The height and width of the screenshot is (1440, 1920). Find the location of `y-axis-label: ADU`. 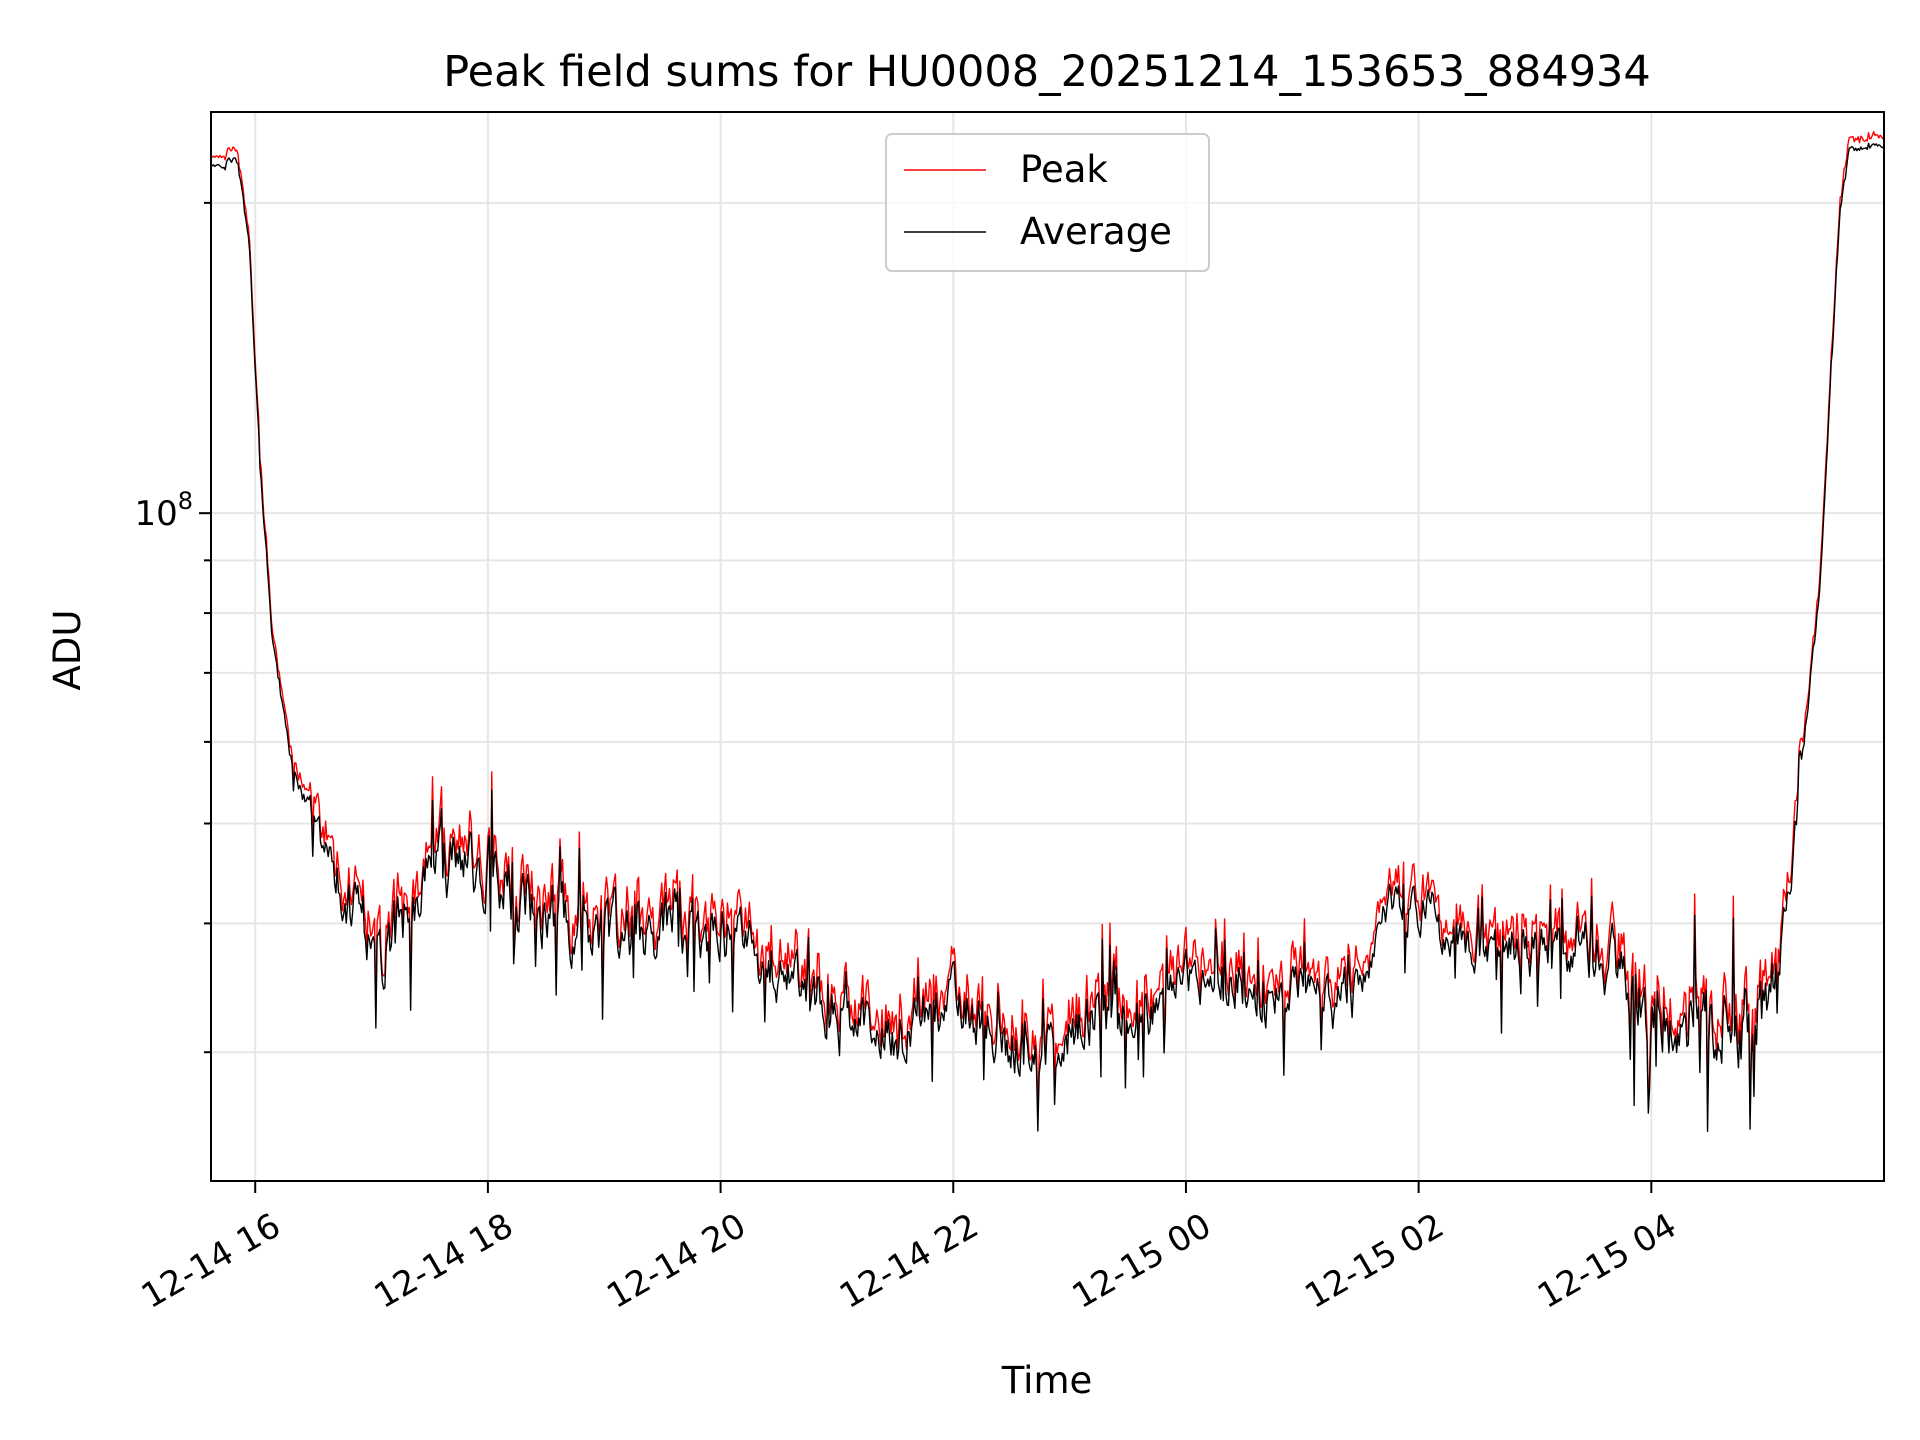

y-axis-label: ADU is located at coordinates (67, 650).